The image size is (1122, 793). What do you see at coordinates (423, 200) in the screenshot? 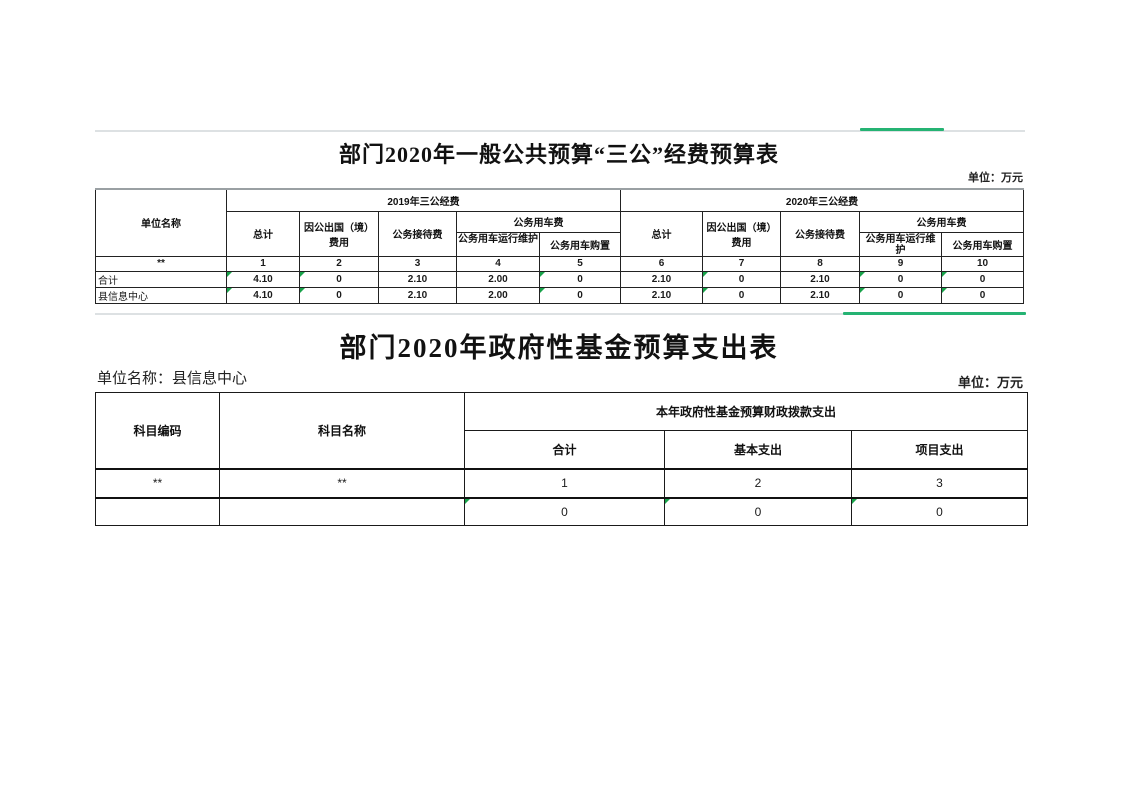
I see `header-group-2019: 2019年三公经费` at bounding box center [423, 200].